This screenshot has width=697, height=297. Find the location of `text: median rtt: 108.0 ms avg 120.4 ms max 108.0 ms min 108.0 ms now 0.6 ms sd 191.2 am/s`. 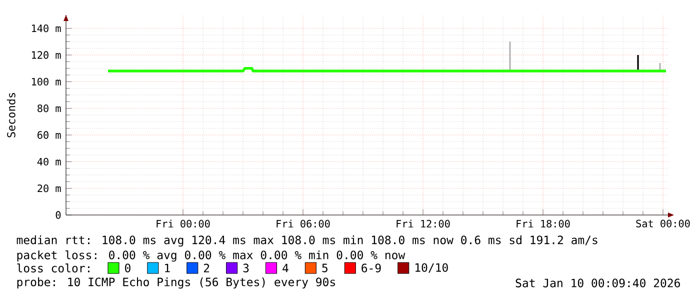

text: median rtt: 108.0 ms avg 120.4 ms max 108.0 ms min 108.0 ms now 0.6 ms sd 191.2 am/s is located at coordinates (307, 241).